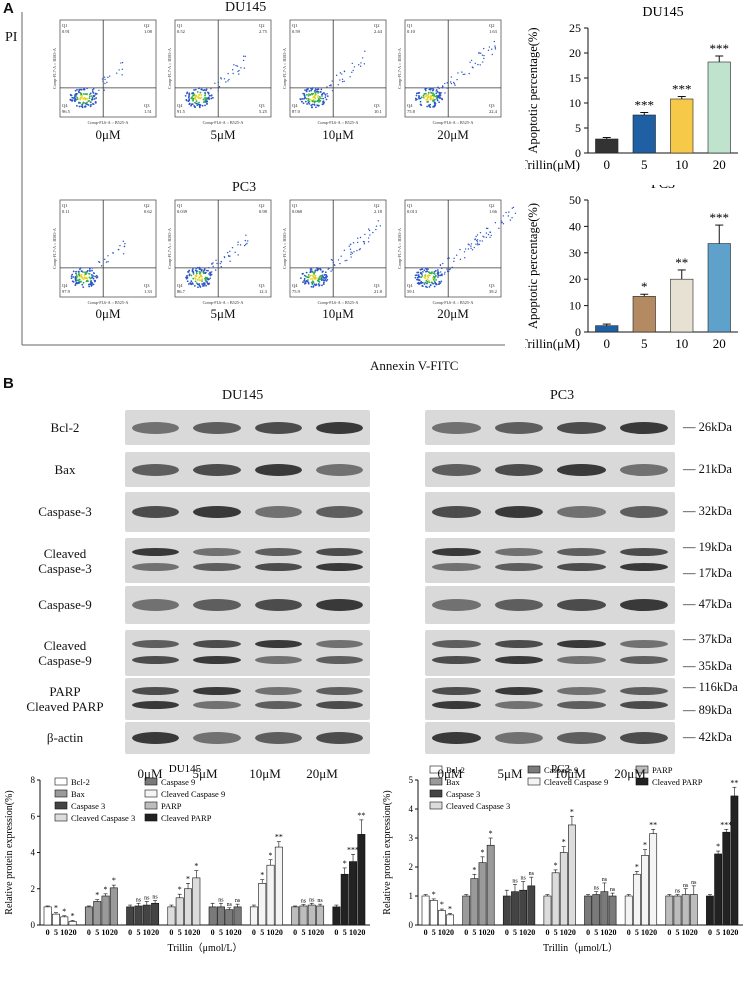 The width and height of the screenshot is (751, 987). I want to click on y-tick-label: 0, so click(578, 153).